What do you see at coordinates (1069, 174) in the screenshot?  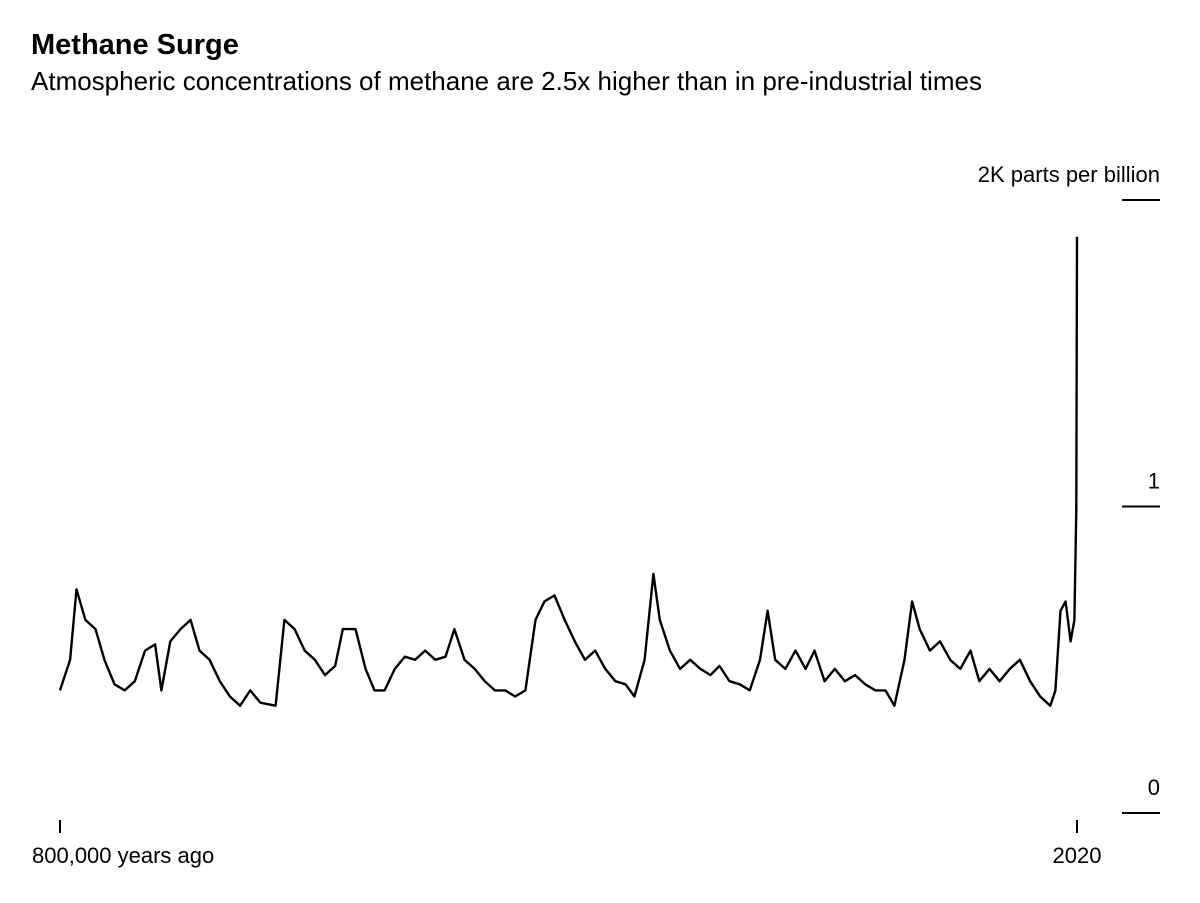 I see `y-tick-label: 2K parts per billion` at bounding box center [1069, 174].